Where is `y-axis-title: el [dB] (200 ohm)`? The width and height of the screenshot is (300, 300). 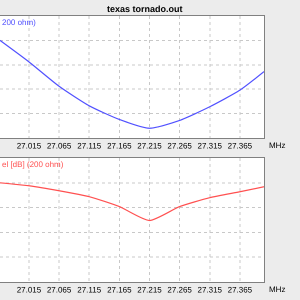 y-axis-title: el [dB] (200 ohm) is located at coordinates (33, 164).